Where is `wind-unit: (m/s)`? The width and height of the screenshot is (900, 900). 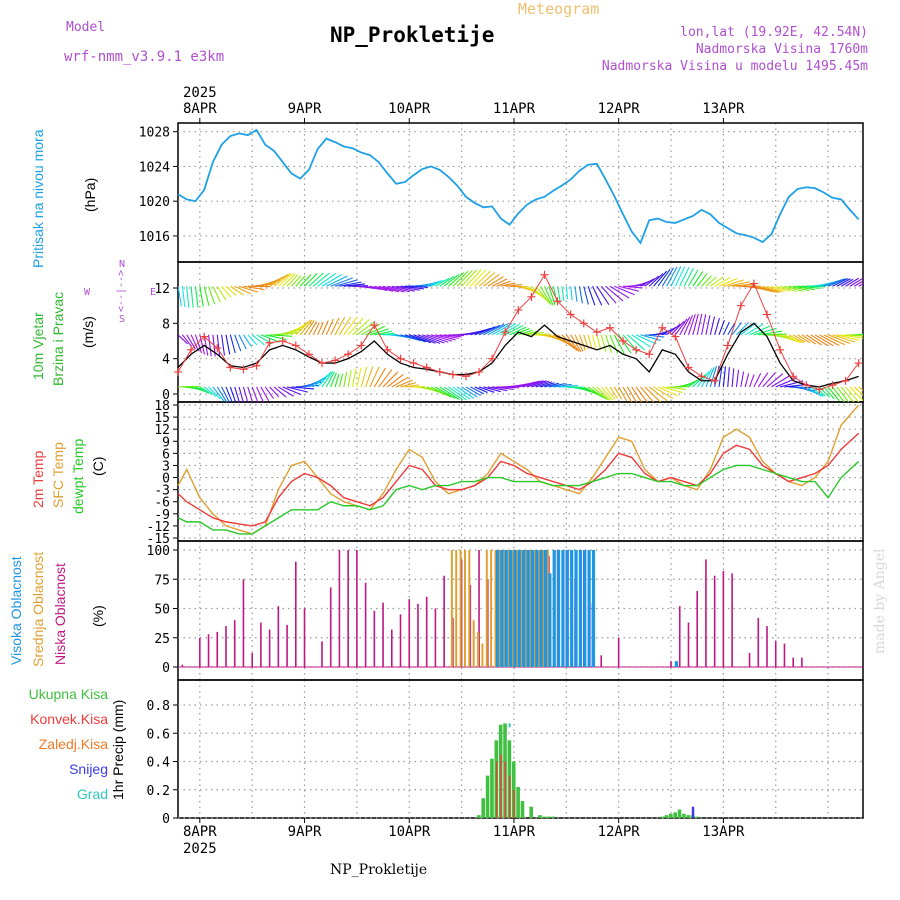
wind-unit: (m/s) is located at coordinates (88, 332).